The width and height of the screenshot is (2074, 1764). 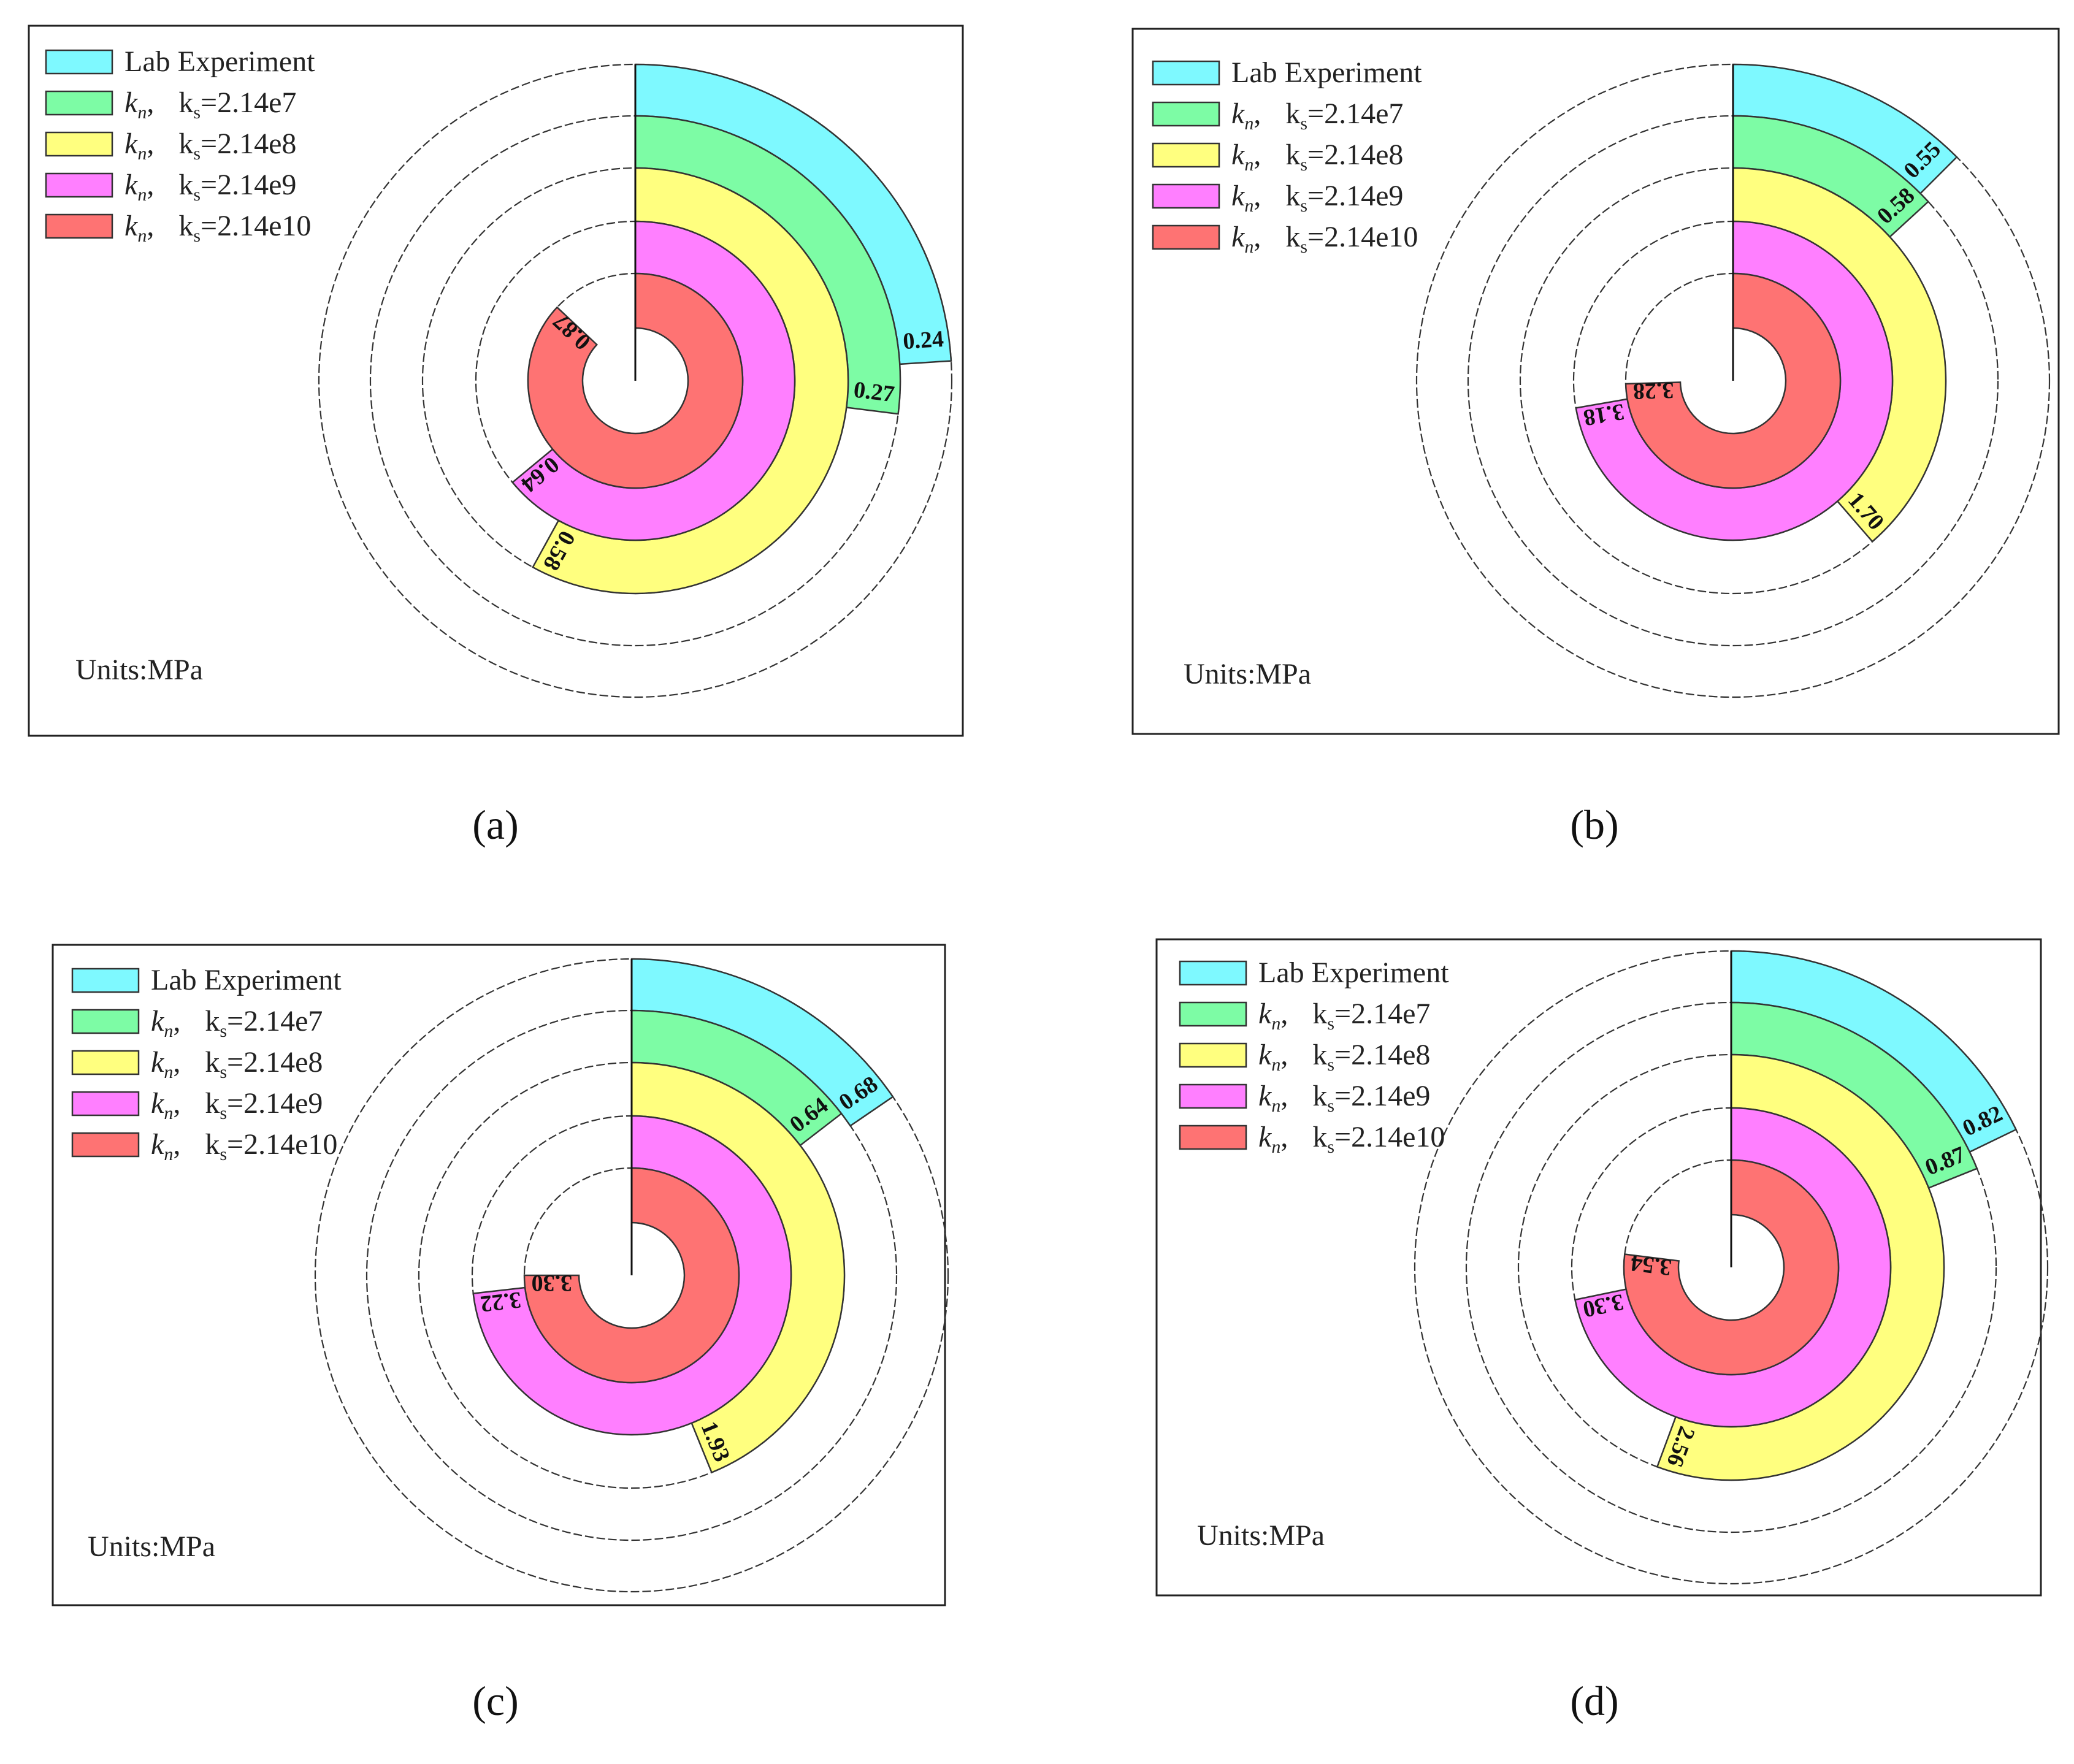 I want to click on units-label: Units:MPa, so click(x=151, y=1546).